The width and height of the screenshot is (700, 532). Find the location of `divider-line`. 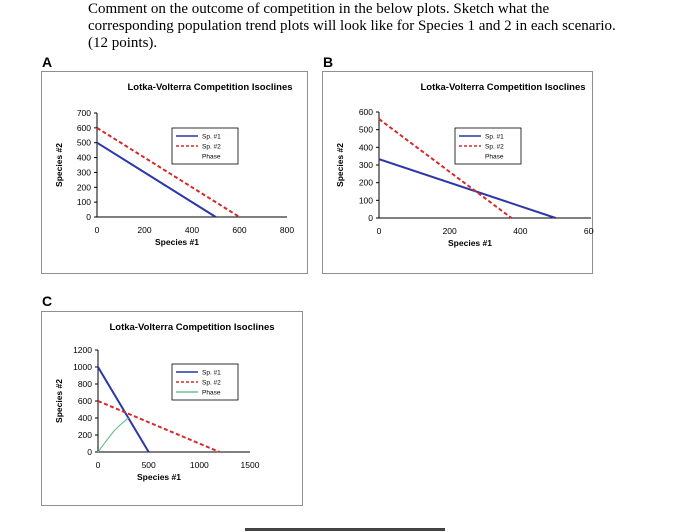

divider-line is located at coordinates (345, 529).